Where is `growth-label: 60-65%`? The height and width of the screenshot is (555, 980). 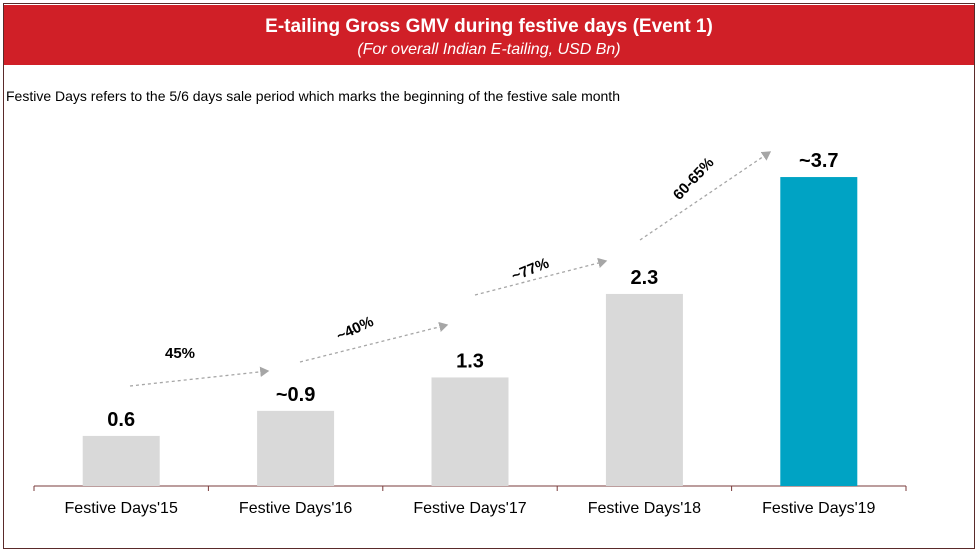
growth-label: 60-65% is located at coordinates (694, 178).